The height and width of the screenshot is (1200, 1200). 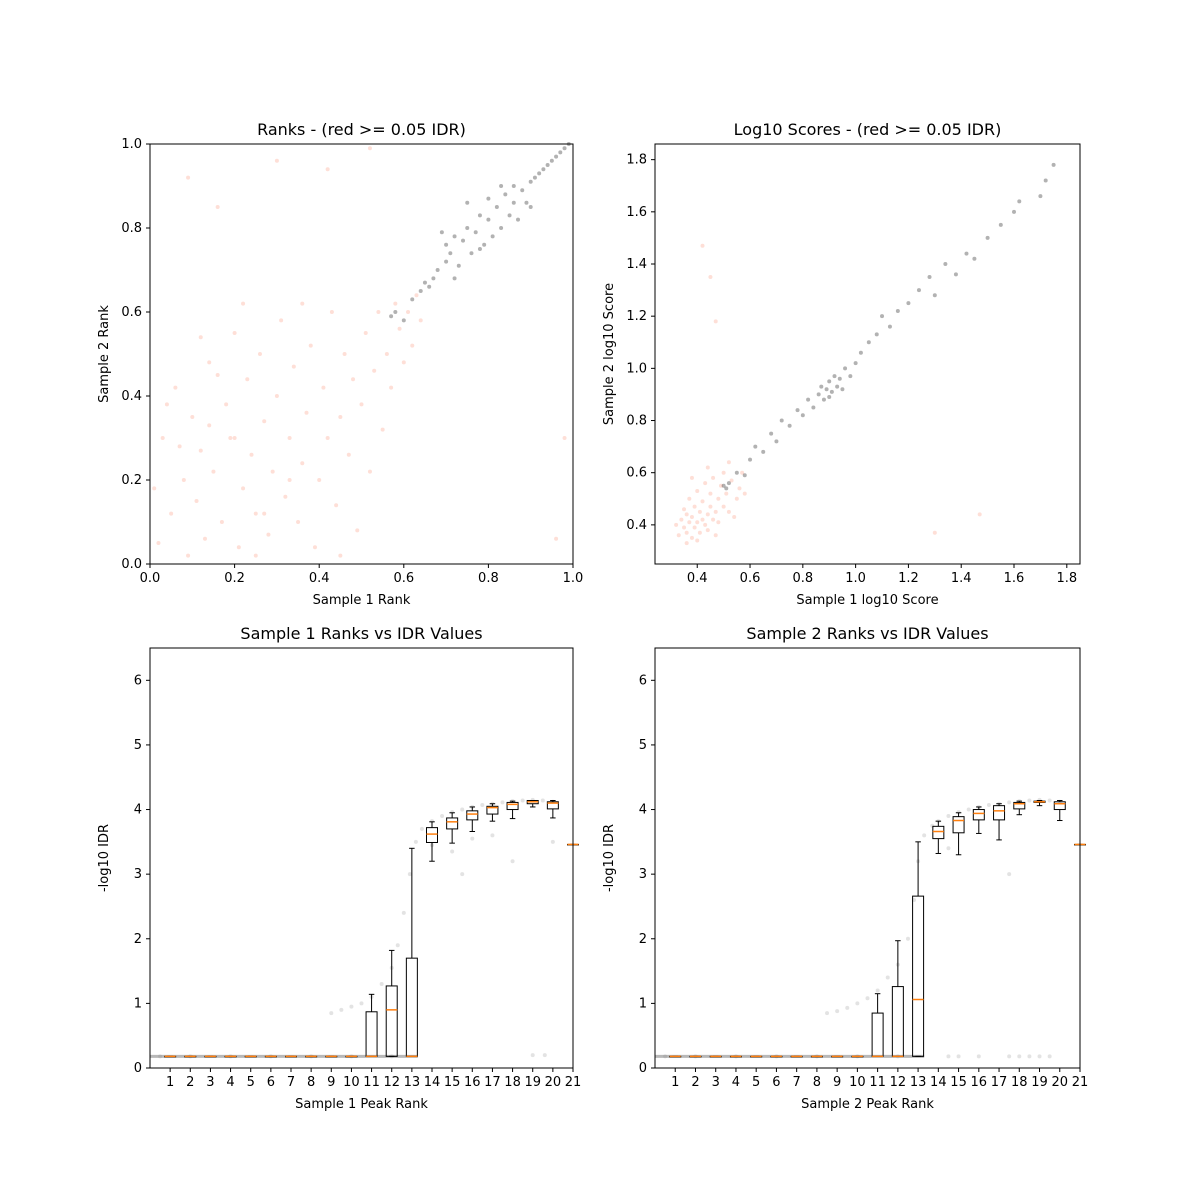 What do you see at coordinates (230, 1082) in the screenshot?
I see `x-tick-label: 4` at bounding box center [230, 1082].